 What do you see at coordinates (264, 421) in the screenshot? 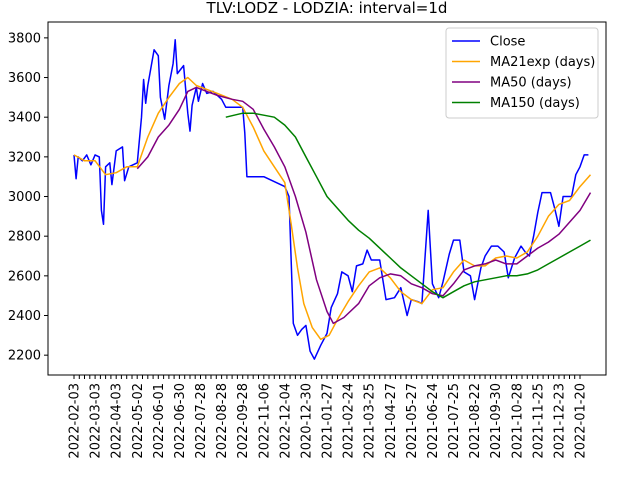
I see `x-tick-label-9: 2022-11-06` at bounding box center [264, 421].